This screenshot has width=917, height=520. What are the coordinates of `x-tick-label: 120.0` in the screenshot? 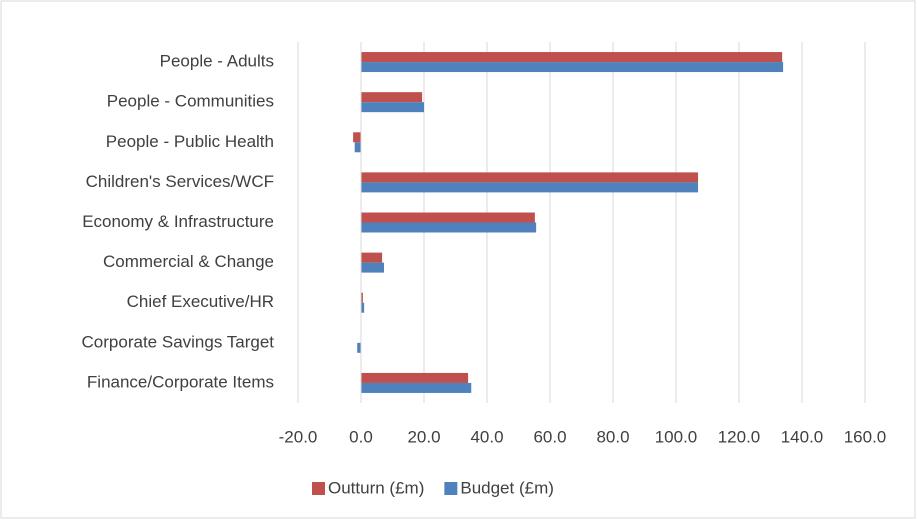 It's located at (739, 436).